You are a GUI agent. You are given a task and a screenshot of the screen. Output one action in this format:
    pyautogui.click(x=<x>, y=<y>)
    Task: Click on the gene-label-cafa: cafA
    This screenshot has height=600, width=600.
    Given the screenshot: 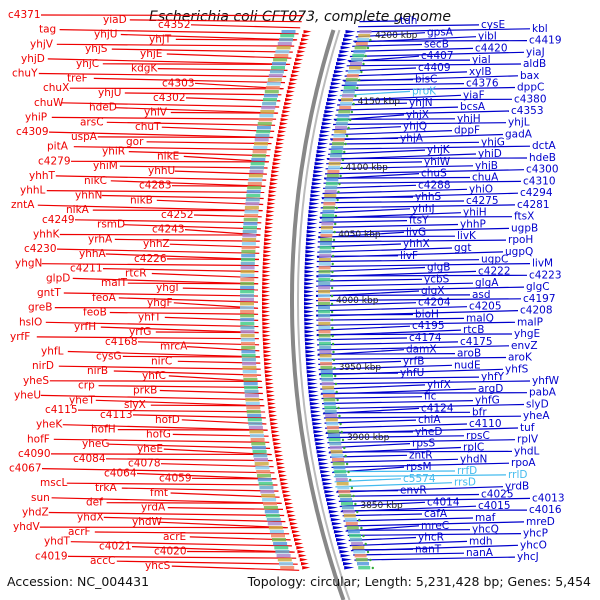 What is the action you would take?
    pyautogui.click(x=436, y=514)
    